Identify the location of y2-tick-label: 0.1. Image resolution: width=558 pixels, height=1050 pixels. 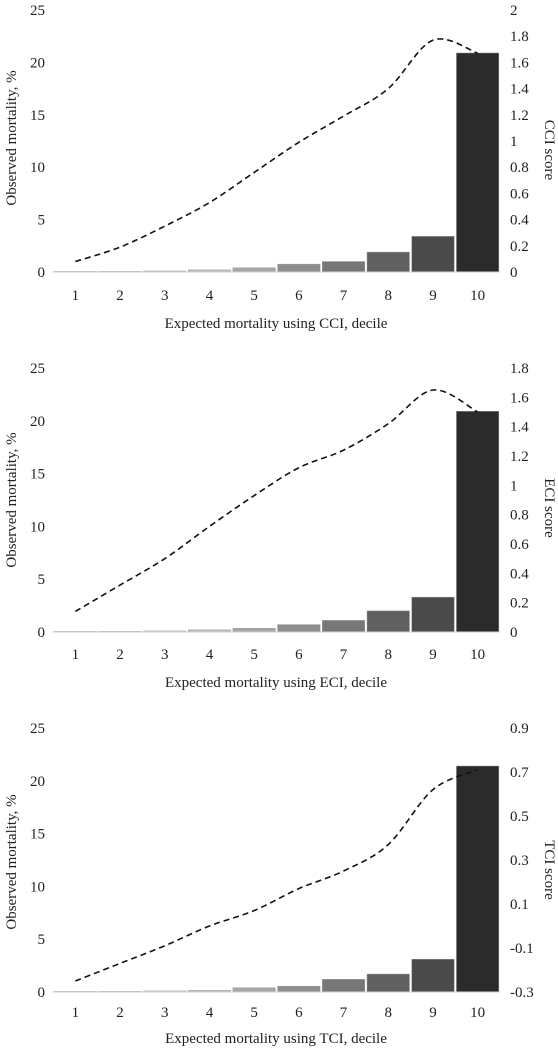
(519, 905).